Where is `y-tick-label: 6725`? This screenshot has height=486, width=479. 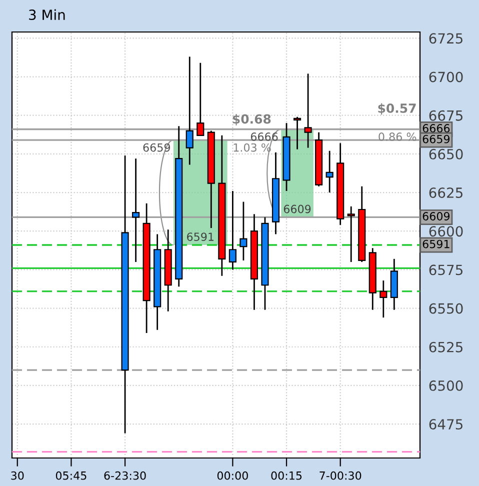 y-tick-label: 6725 is located at coordinates (445, 38).